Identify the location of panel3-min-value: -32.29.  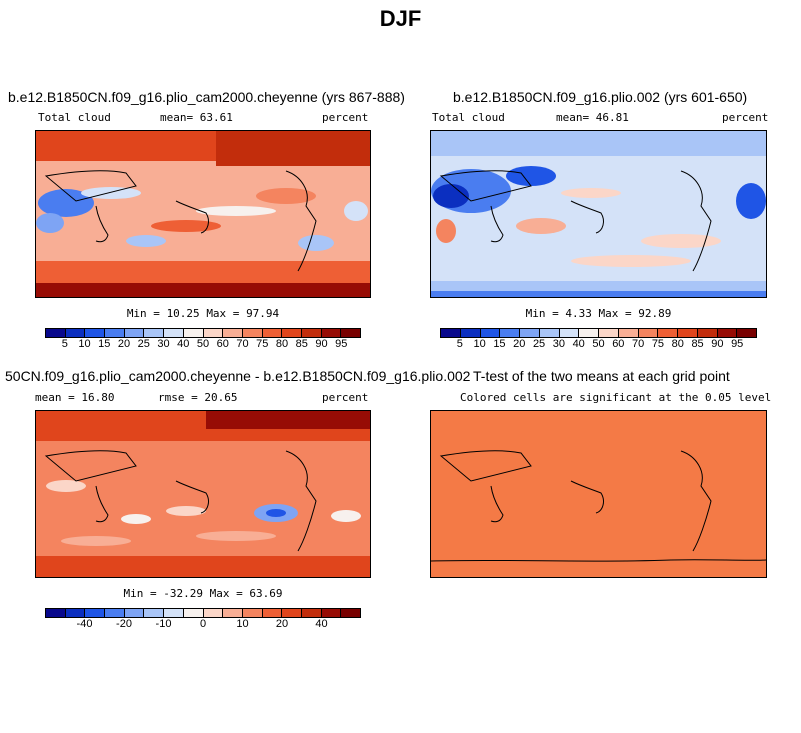
(183, 593).